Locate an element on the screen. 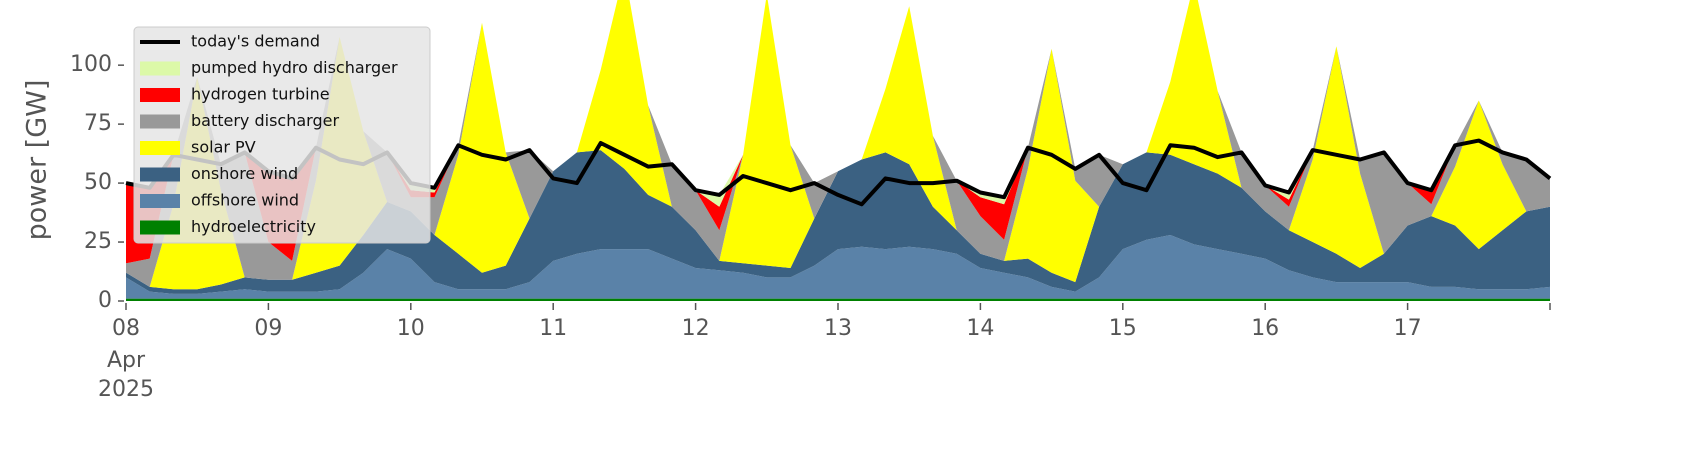 This screenshot has width=1706, height=460. x-tick-label: 15 is located at coordinates (1123, 328).